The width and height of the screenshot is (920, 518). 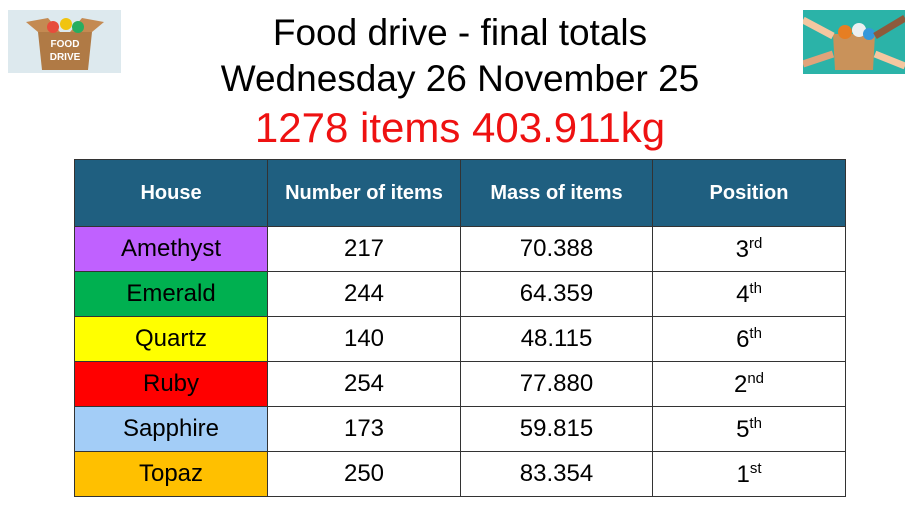 I want to click on column-header: House, so click(x=171, y=193).